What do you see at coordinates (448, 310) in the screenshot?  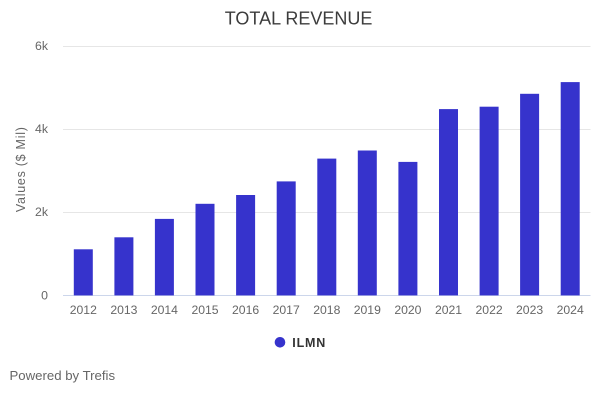 I see `svg-text: 2021` at bounding box center [448, 310].